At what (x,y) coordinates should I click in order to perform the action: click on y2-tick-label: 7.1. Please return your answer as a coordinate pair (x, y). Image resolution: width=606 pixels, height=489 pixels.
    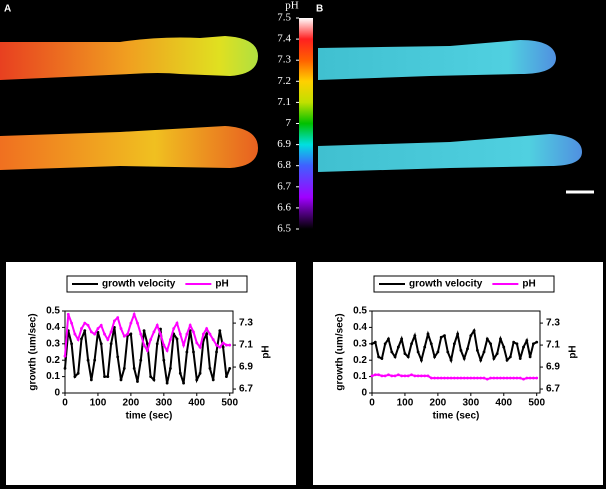
    Looking at the image, I should click on (553, 345).